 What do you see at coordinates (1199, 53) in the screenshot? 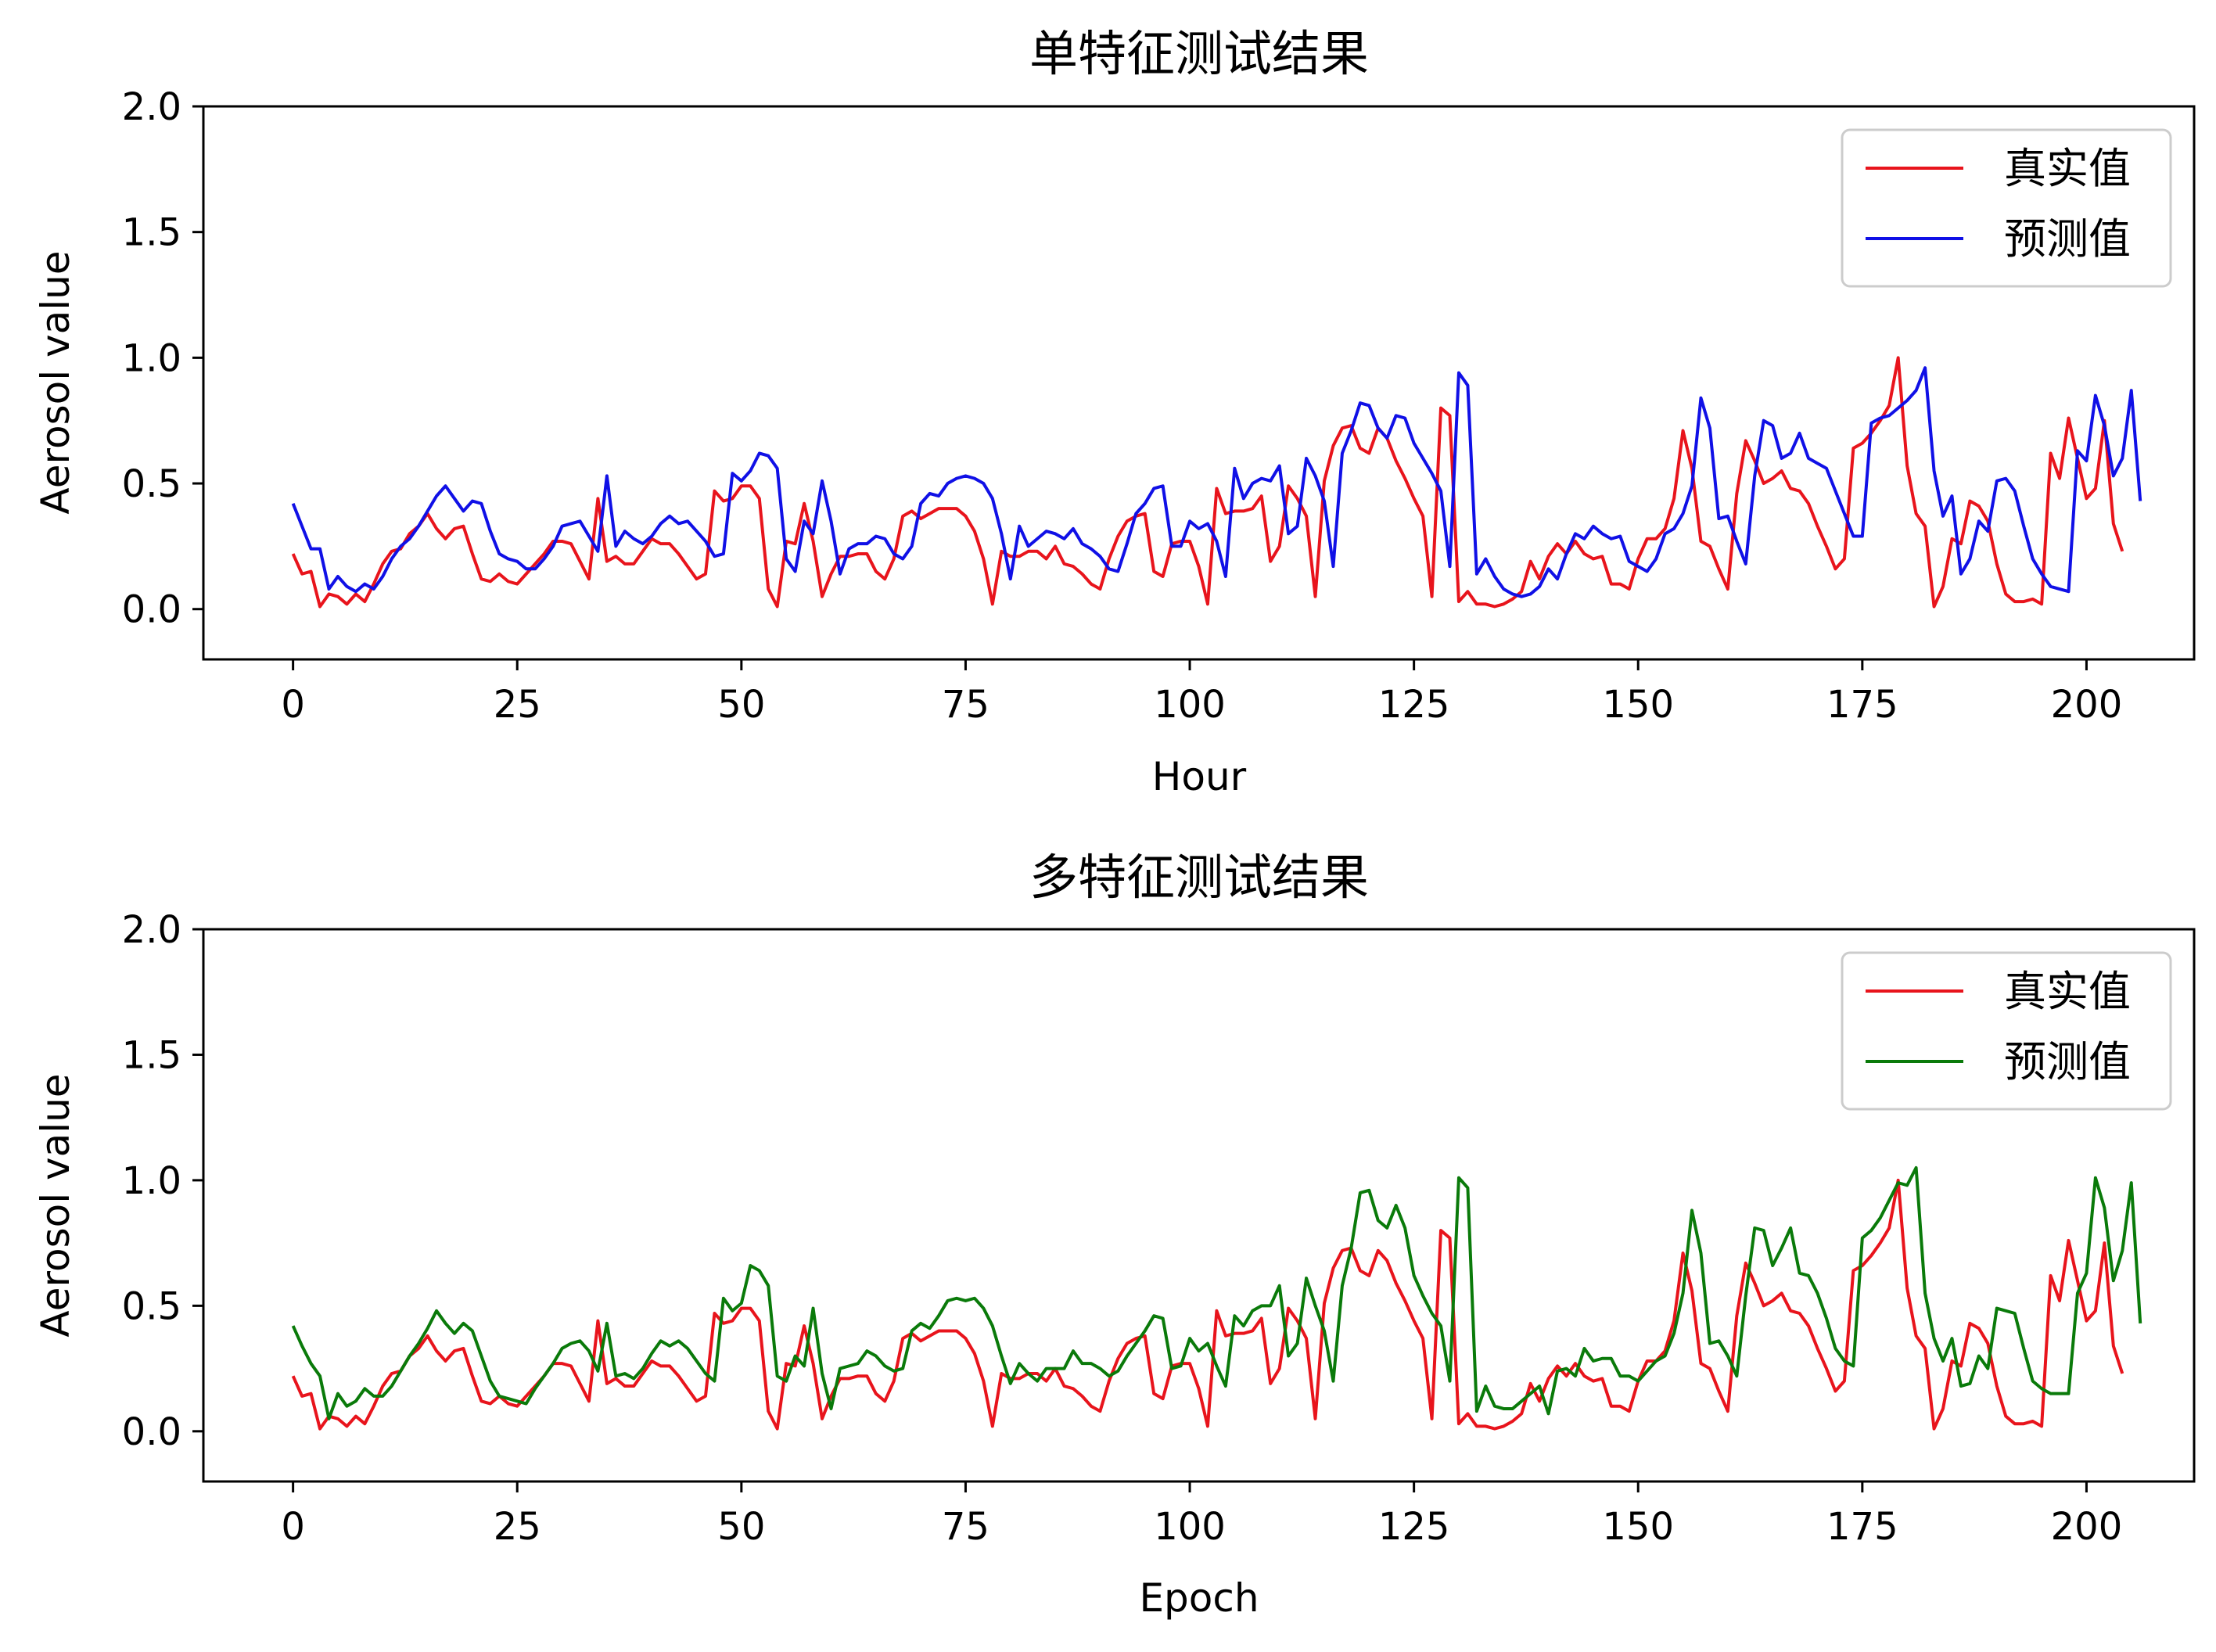
I see `chart-title: 单特征测试结果` at bounding box center [1199, 53].